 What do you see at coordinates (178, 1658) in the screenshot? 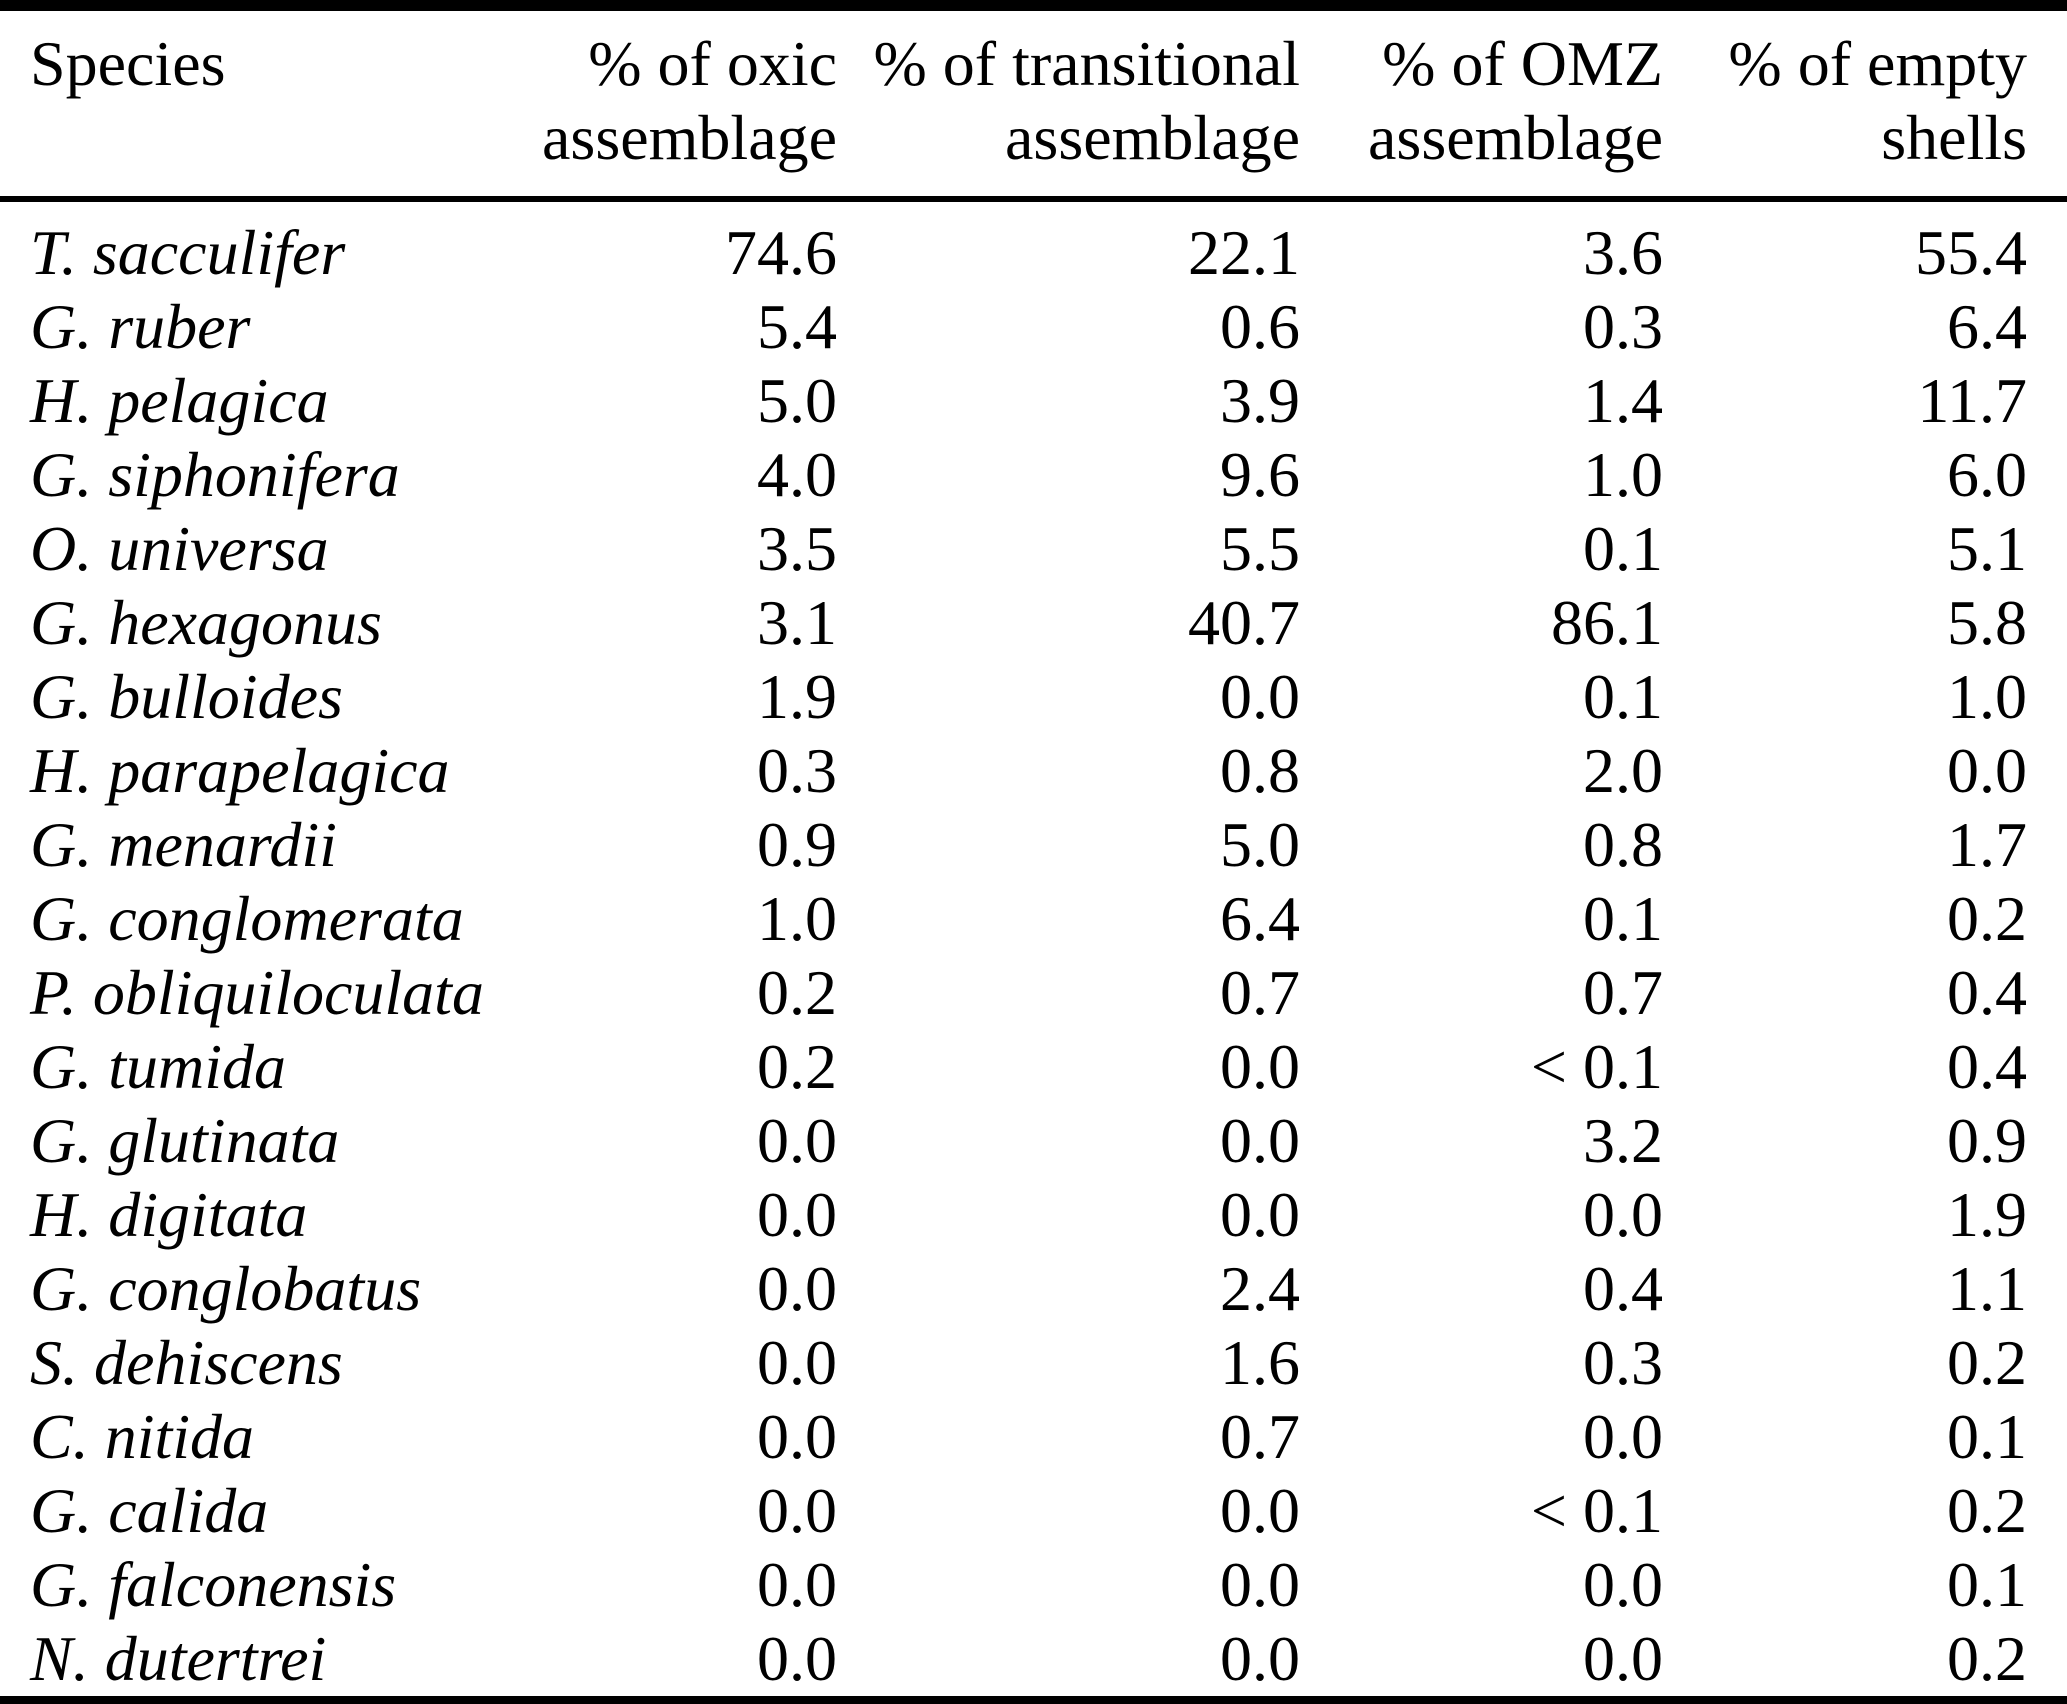
I see `species-name-cell: N. dutertrei` at bounding box center [178, 1658].